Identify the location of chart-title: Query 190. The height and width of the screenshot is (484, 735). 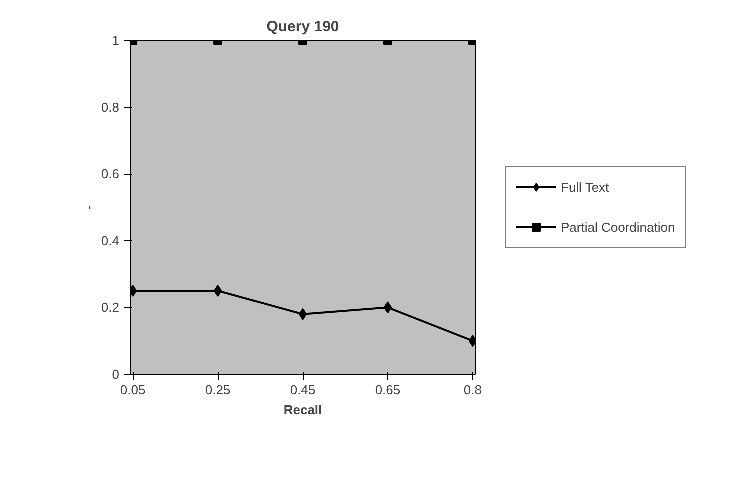
(303, 27).